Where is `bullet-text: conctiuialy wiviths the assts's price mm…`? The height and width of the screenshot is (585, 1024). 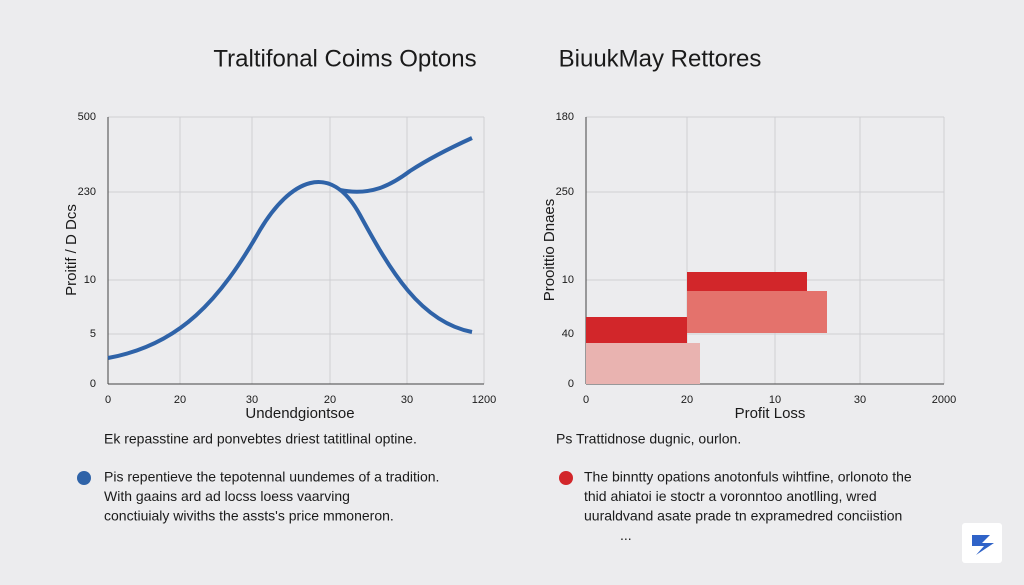 bullet-text: conctiuialy wiviths the assts's price mm… is located at coordinates (249, 516).